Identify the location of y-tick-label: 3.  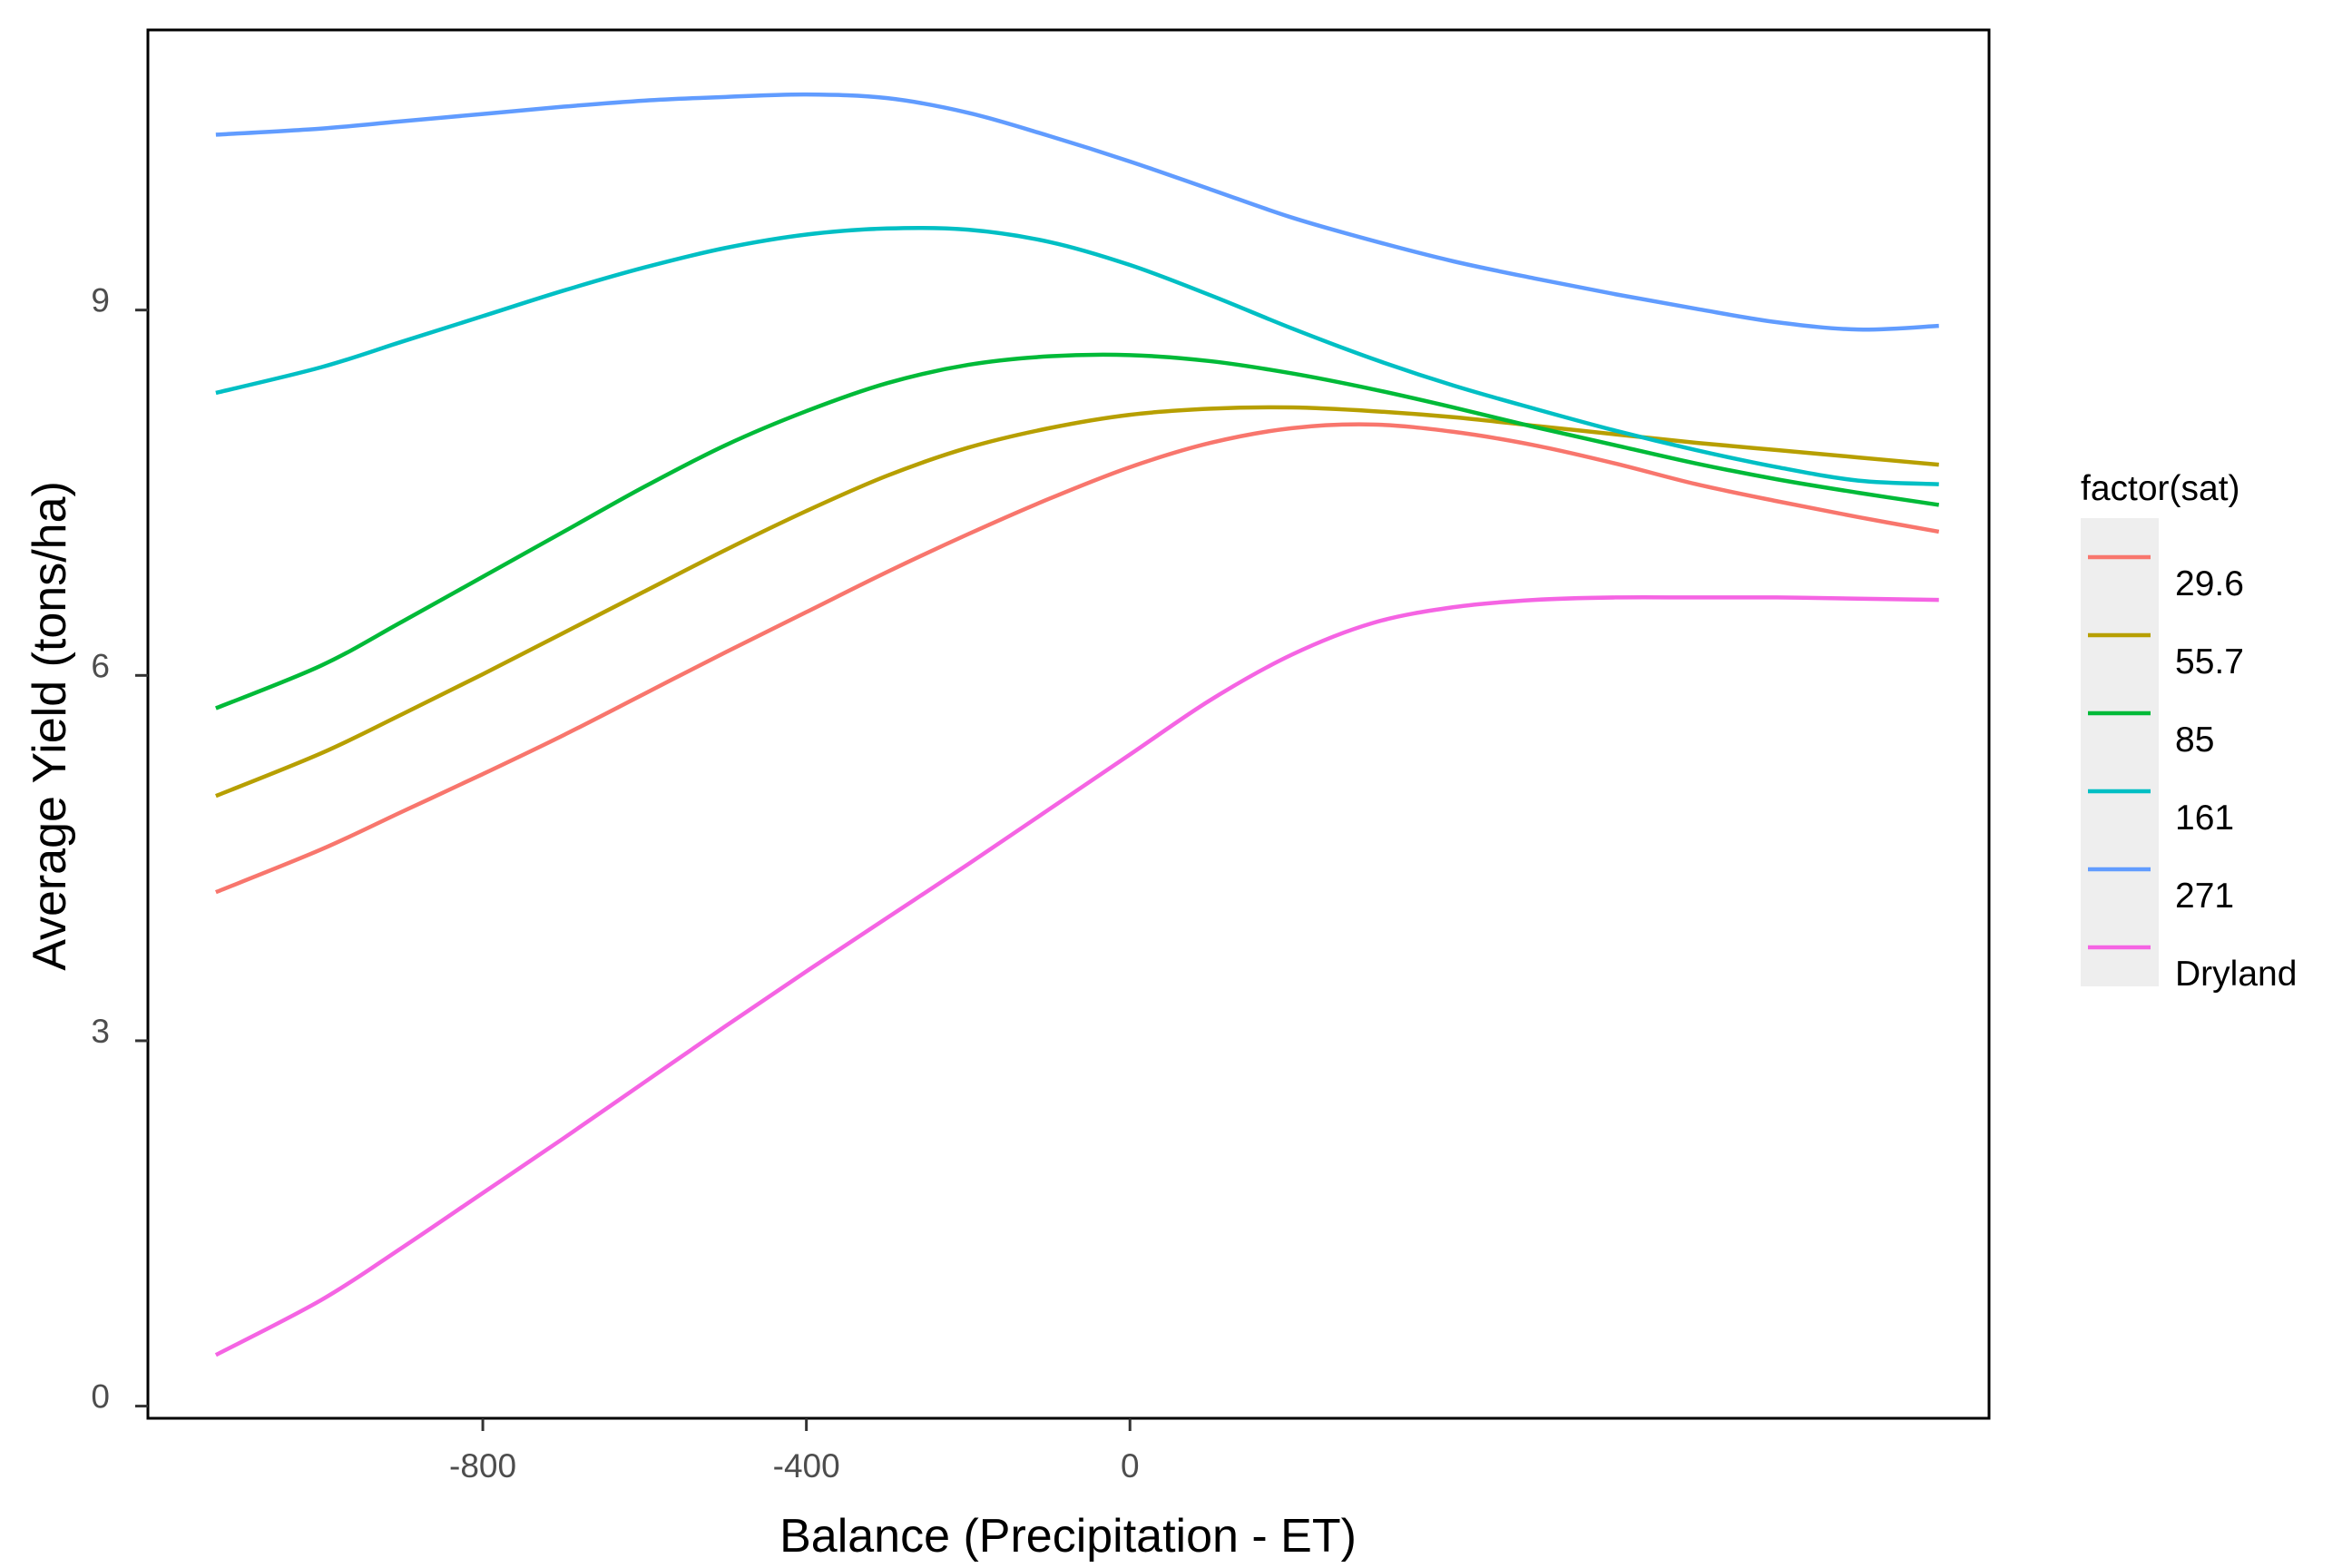
(100, 1031).